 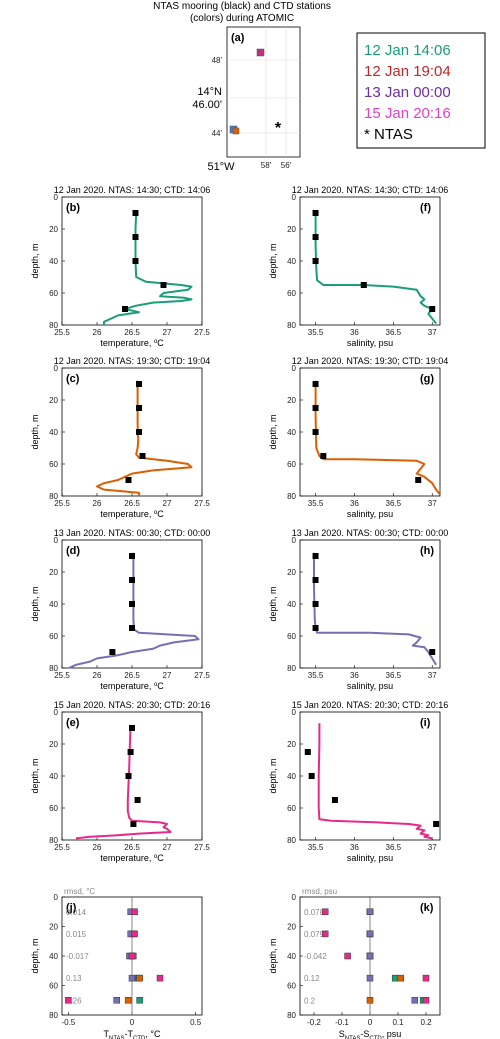 What do you see at coordinates (263, 92) in the screenshot?
I see `map-frame` at bounding box center [263, 92].